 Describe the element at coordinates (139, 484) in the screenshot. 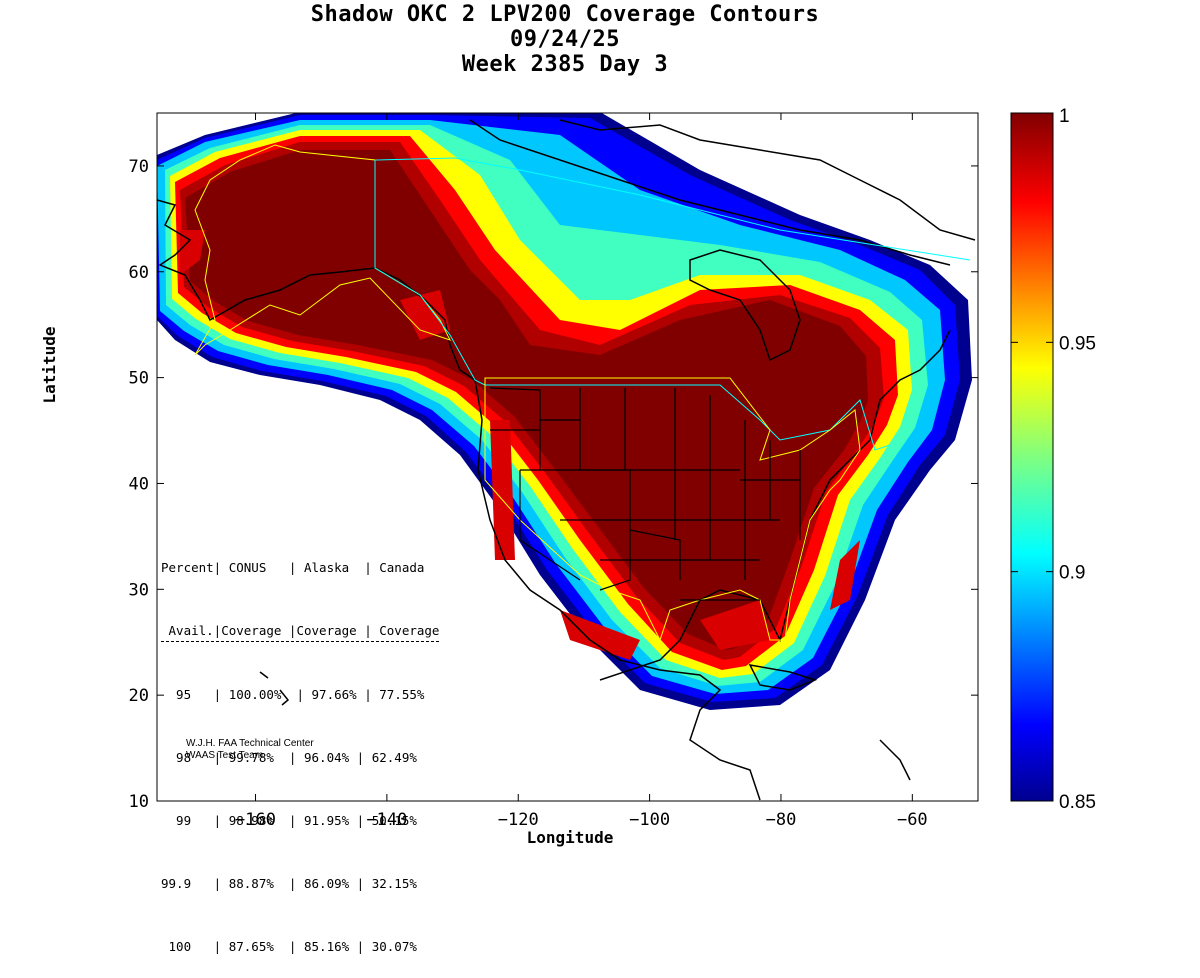

I see `y-tick-label: 40` at that location.